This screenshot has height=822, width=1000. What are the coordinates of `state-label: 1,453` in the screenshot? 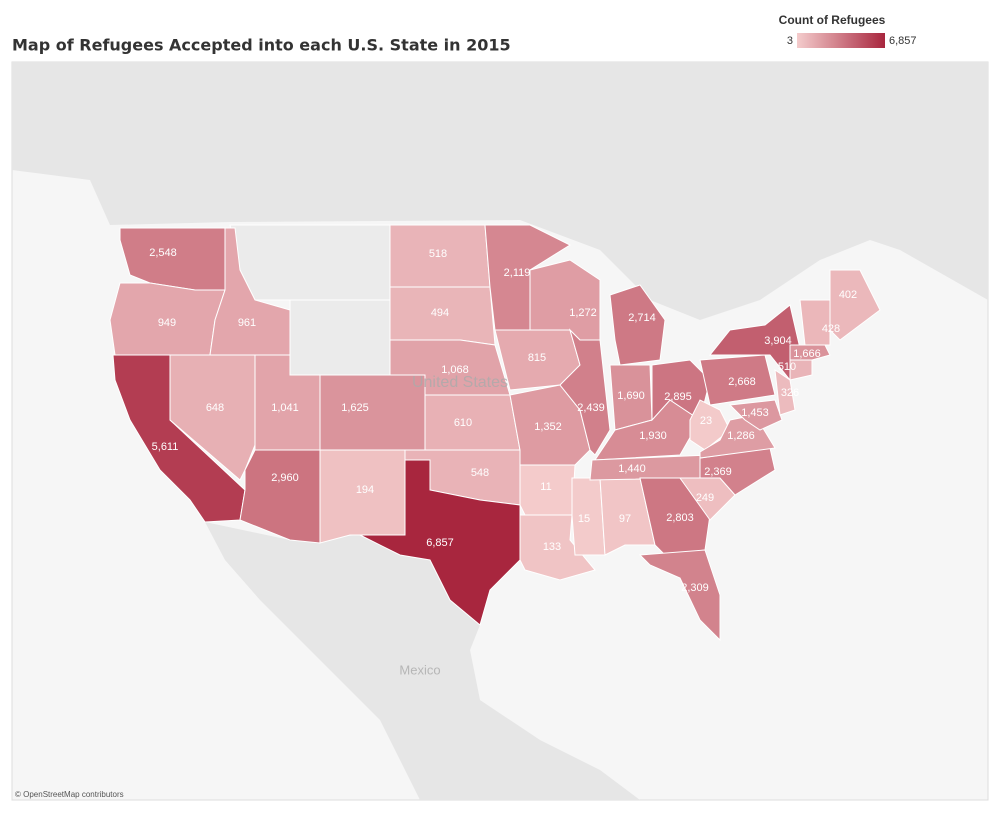 It's located at (755, 413).